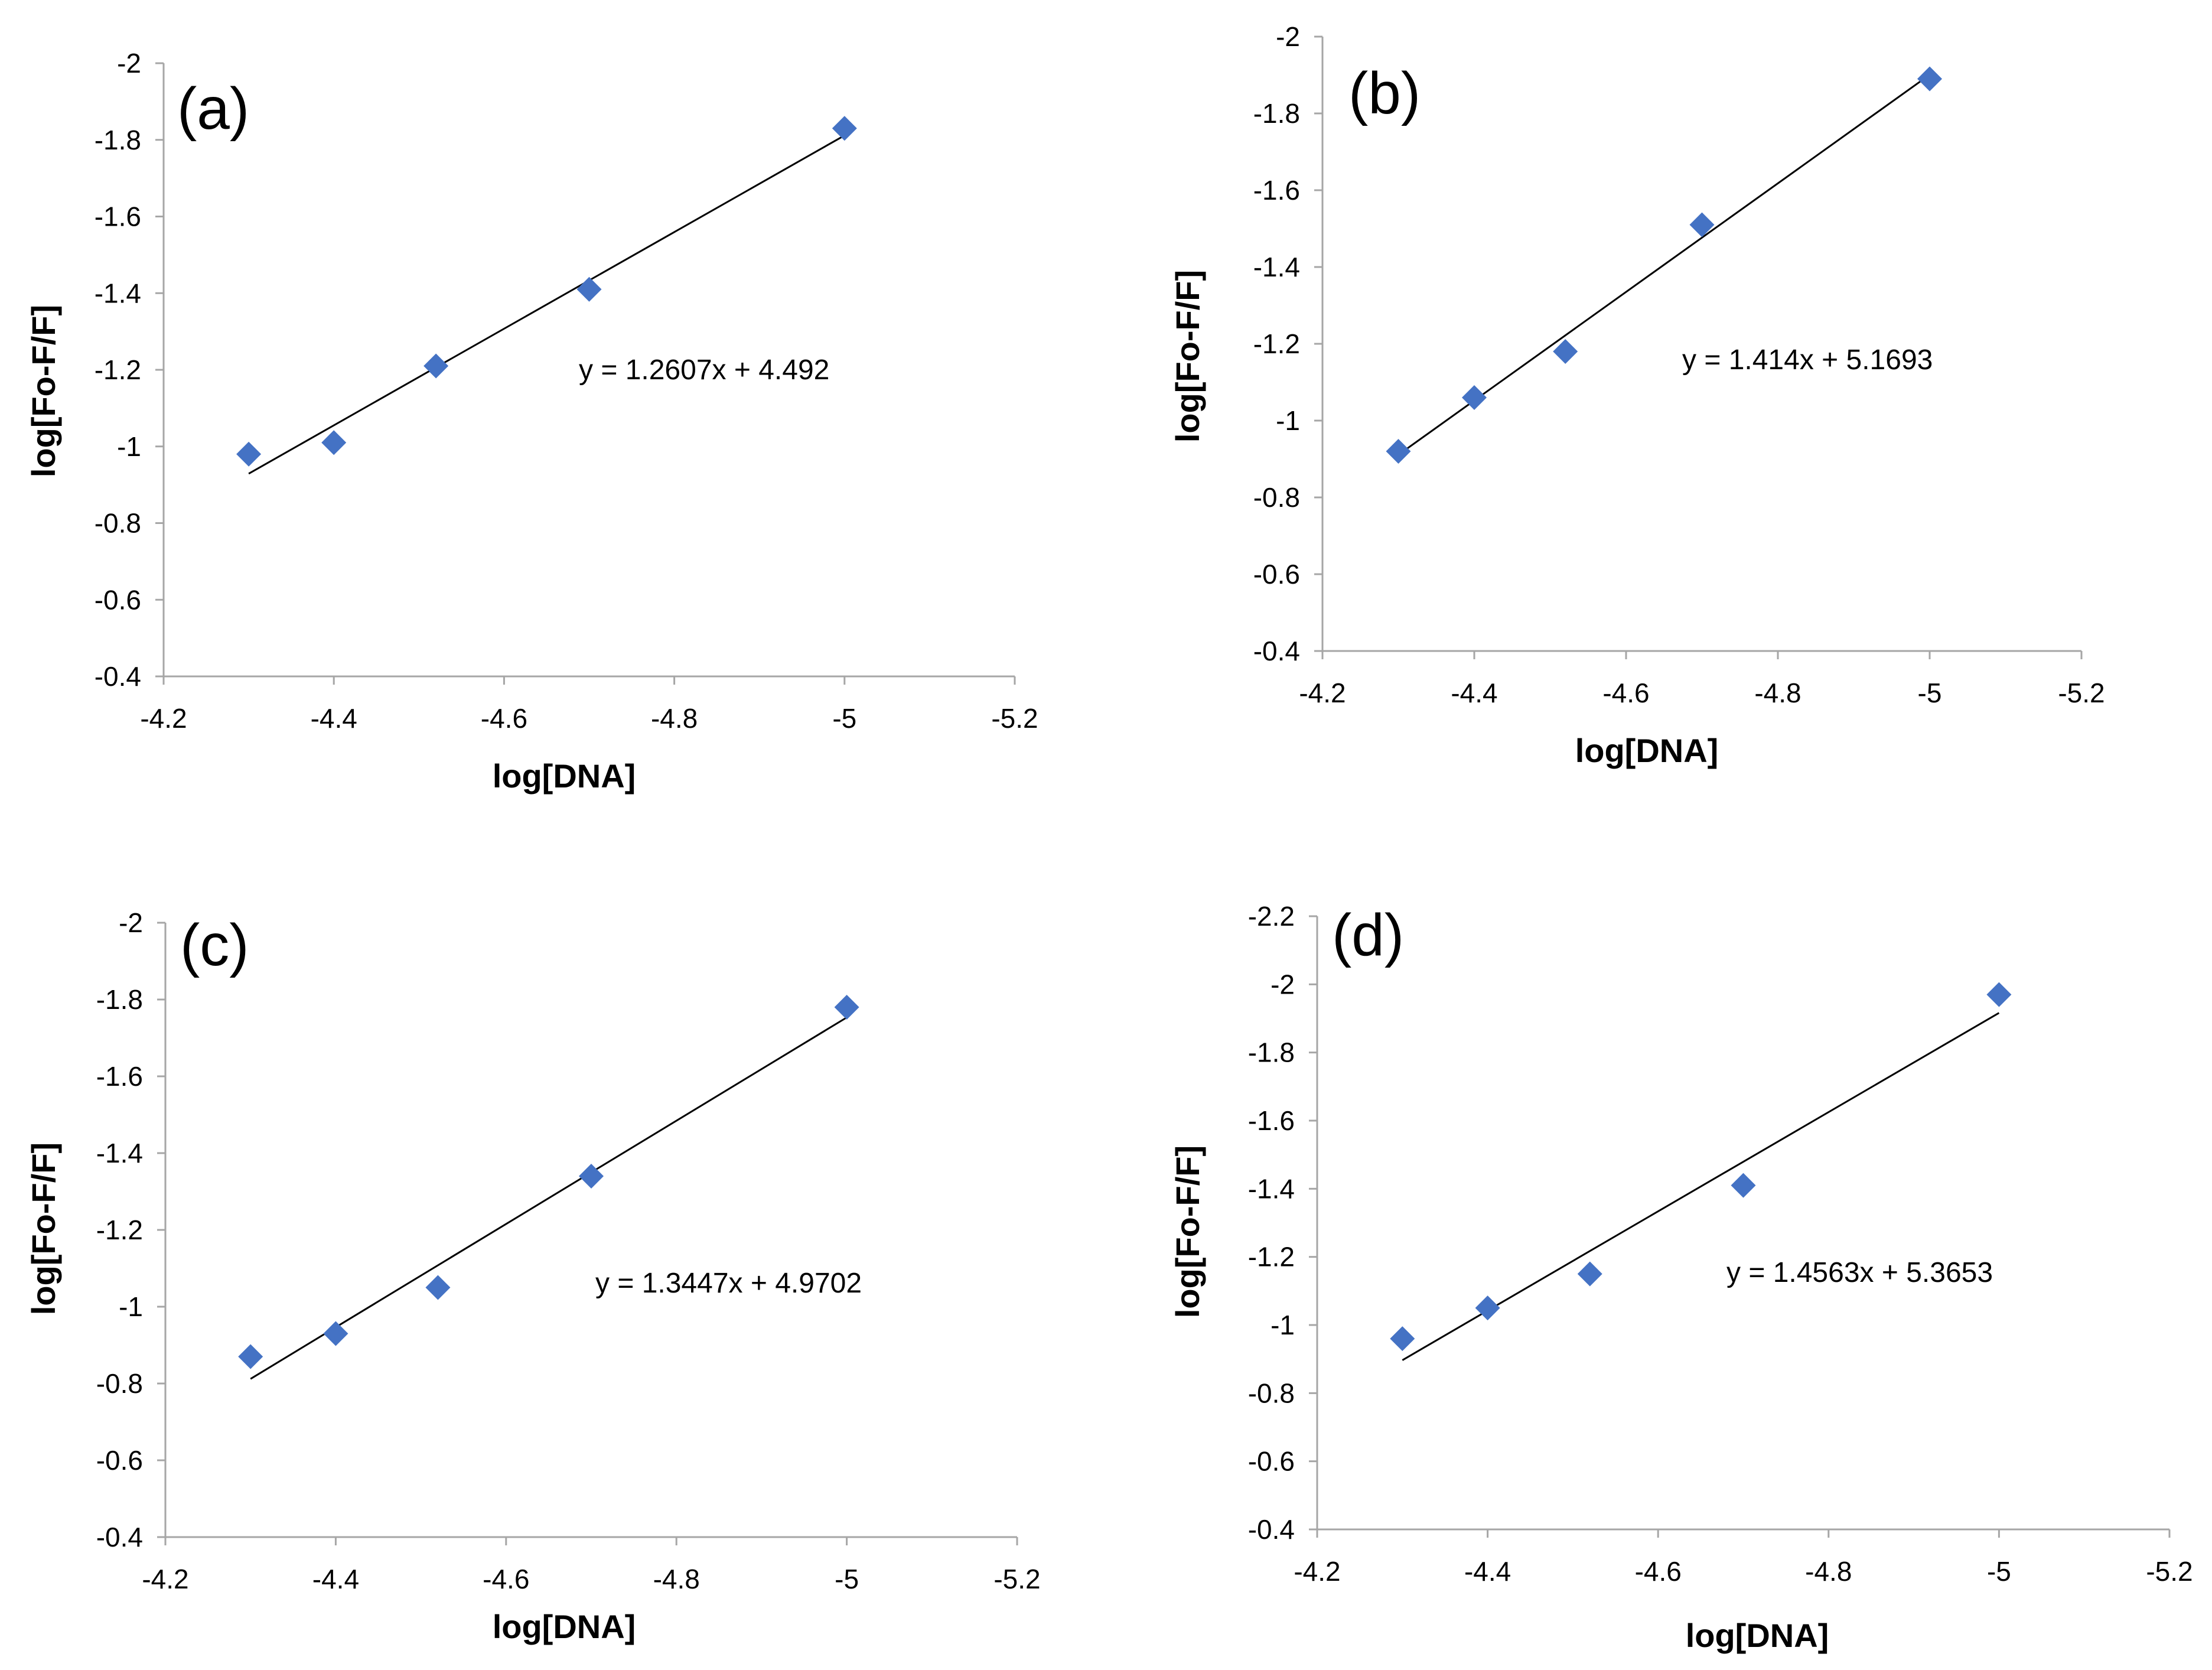 Image resolution: width=2212 pixels, height=1670 pixels. Describe the element at coordinates (1859, 1272) in the screenshot. I see `trendline-equation: y = 1.4563x + 5.3653` at that location.